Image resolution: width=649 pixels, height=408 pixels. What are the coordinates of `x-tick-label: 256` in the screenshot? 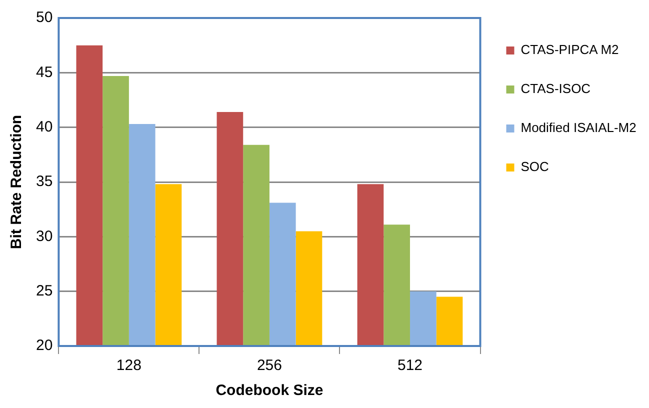 It's located at (269, 365).